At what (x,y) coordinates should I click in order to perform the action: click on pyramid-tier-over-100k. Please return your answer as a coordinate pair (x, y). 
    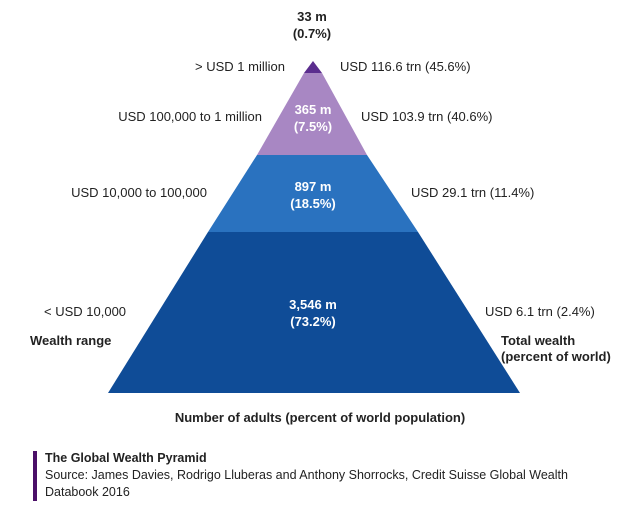
    Looking at the image, I should click on (312, 114).